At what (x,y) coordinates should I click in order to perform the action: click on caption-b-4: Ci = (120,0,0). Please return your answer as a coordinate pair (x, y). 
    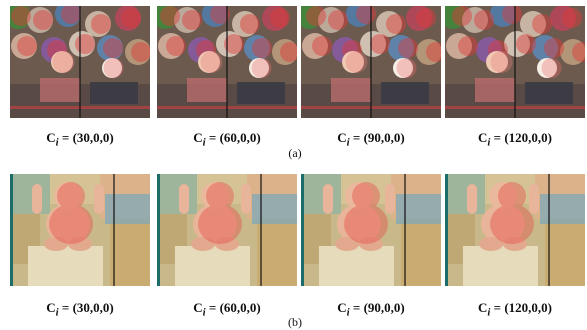
    Looking at the image, I should click on (515, 309).